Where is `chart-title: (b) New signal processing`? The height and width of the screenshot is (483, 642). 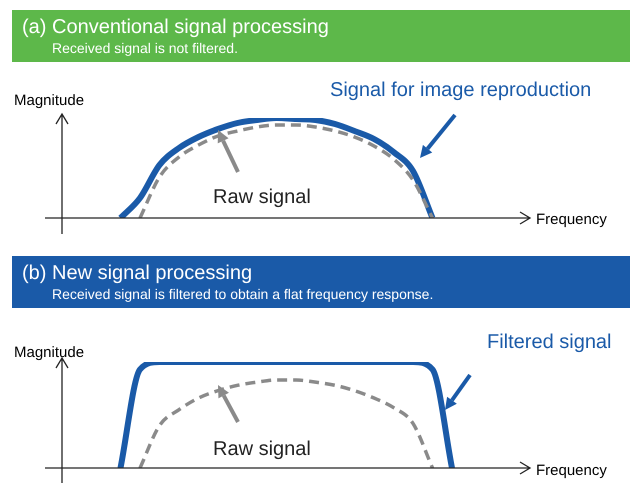
chart-title: (b) New signal processing is located at coordinates (138, 273).